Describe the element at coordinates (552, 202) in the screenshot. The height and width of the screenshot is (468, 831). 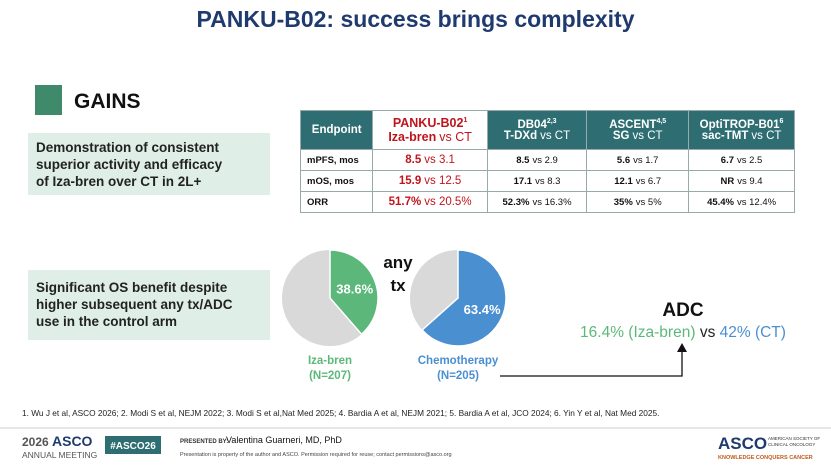
I see `cell-rest: vs 16.3%` at that location.